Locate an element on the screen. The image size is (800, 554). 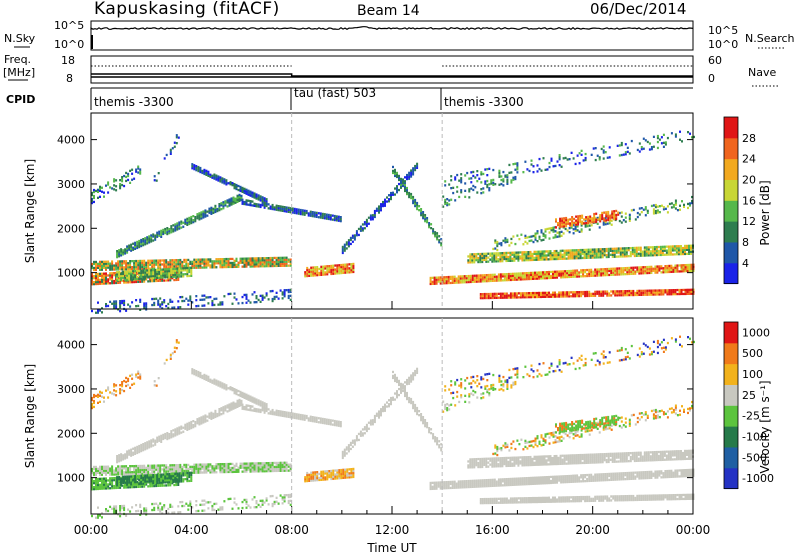
noise-right-tick-bottom: 10^0 is located at coordinates (723, 44).